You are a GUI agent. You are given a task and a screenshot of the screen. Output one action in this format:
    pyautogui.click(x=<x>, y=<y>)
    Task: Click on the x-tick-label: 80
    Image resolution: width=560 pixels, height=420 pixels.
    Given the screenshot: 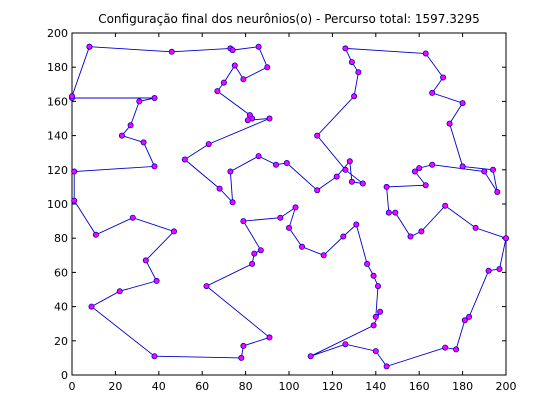 What is the action you would take?
    pyautogui.click(x=246, y=386)
    